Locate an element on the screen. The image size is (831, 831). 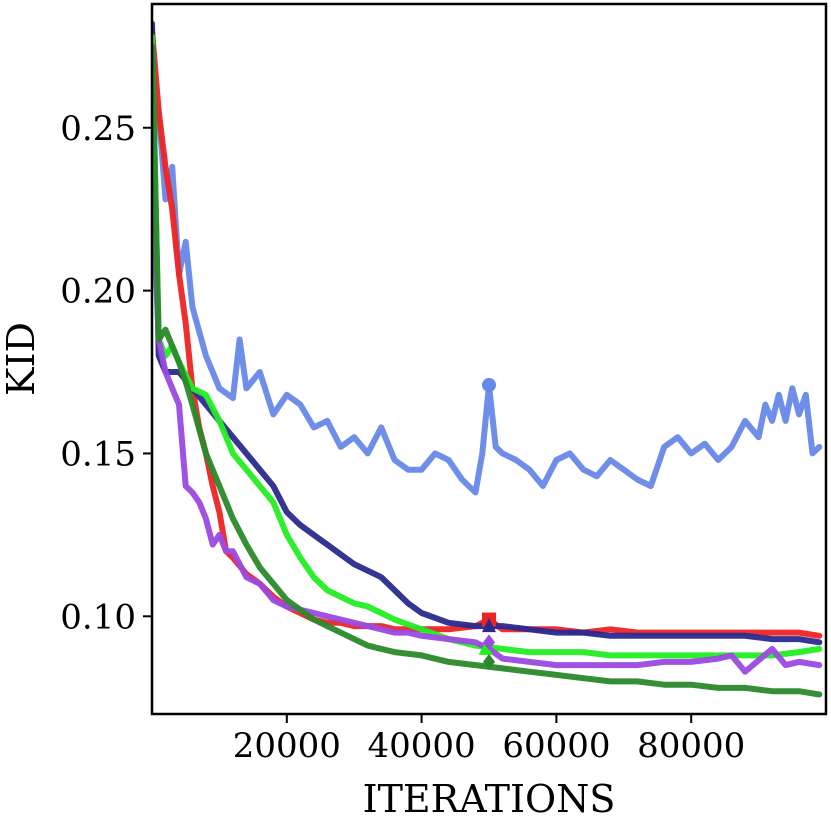
y-tick-label: 0.20 is located at coordinates (98, 292).